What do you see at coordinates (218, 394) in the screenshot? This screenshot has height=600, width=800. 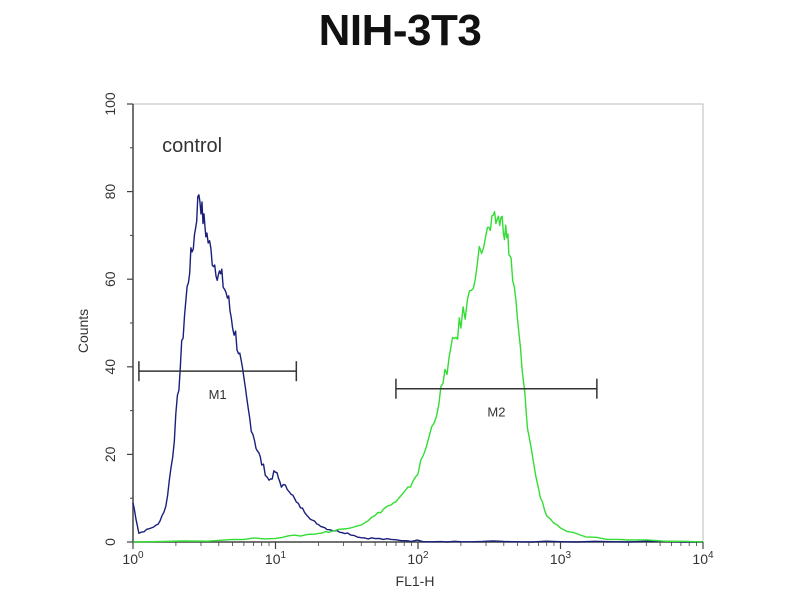 I see `marker-label: M1` at bounding box center [218, 394].